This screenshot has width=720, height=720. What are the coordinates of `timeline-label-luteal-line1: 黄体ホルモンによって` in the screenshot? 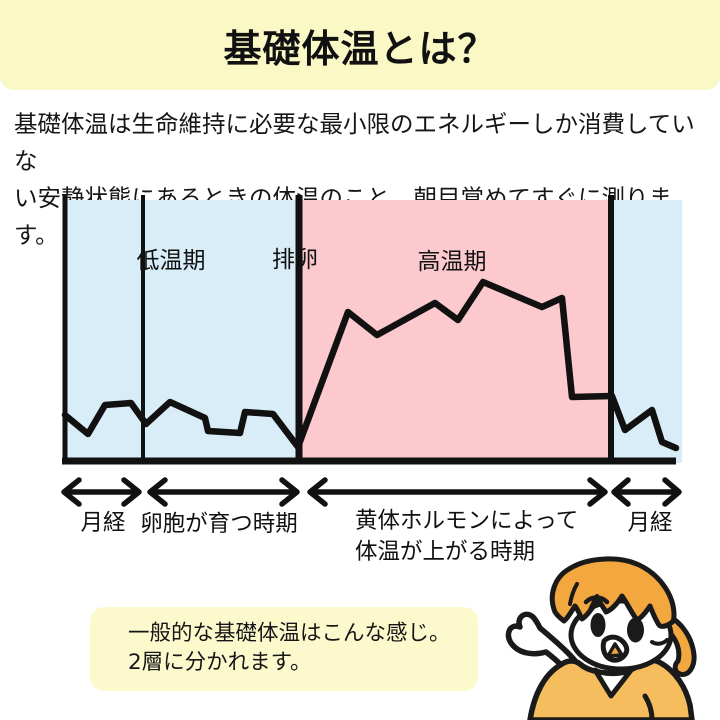 It's located at (466, 521).